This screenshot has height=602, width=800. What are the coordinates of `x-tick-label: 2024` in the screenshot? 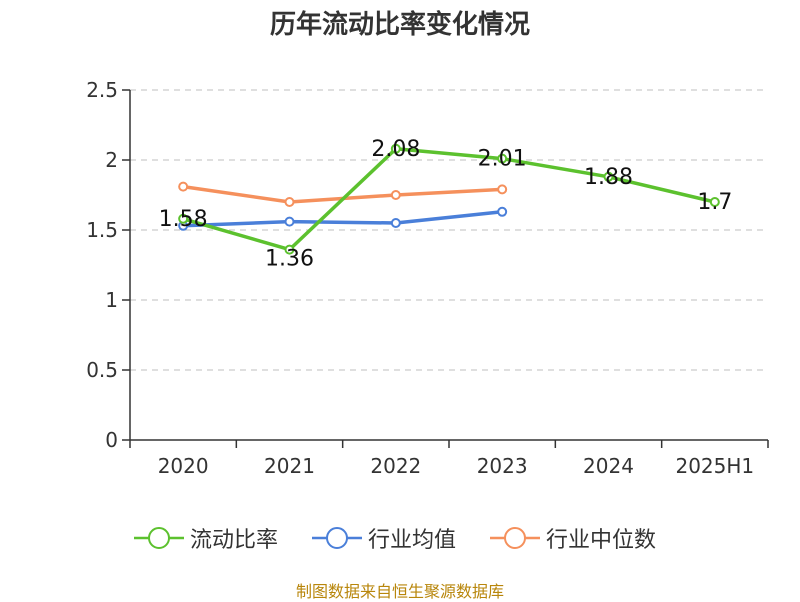 It's located at (608, 466).